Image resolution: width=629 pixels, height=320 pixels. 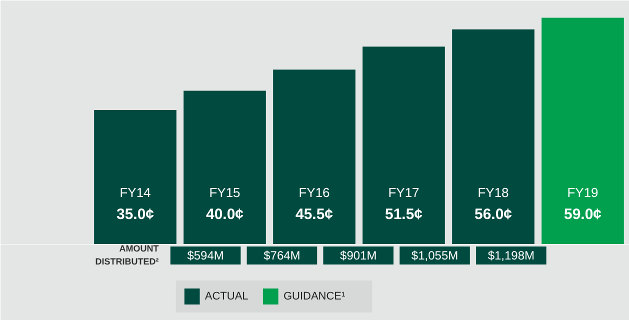 What do you see at coordinates (493, 214) in the screenshot?
I see `data-label: 56.0¢` at bounding box center [493, 214].